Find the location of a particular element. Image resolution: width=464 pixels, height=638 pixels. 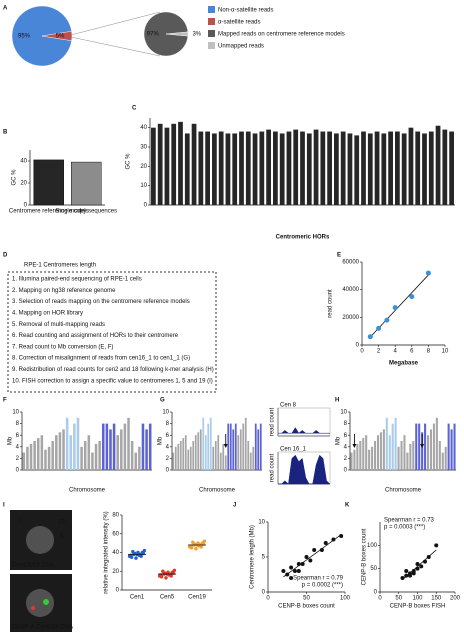

panel-label: C is located at coordinates (134, 109).